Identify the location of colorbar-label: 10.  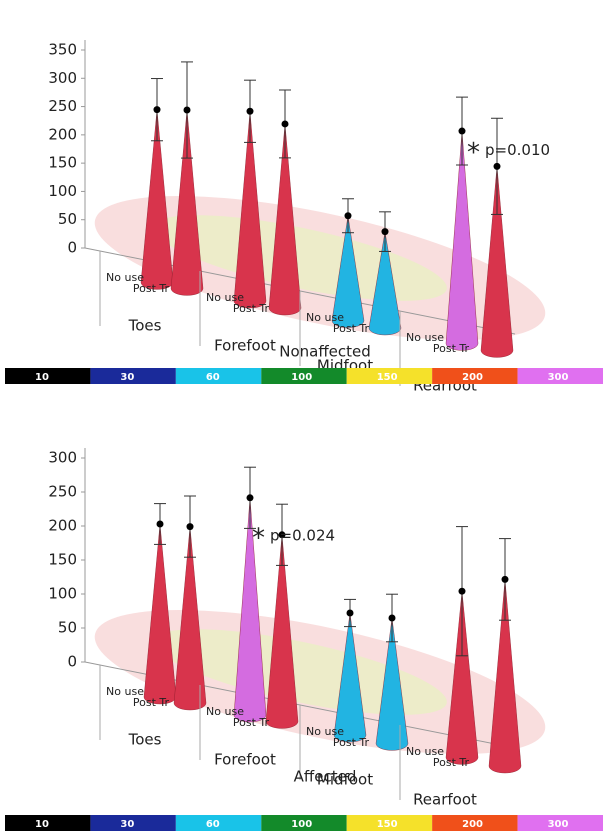
(42, 377).